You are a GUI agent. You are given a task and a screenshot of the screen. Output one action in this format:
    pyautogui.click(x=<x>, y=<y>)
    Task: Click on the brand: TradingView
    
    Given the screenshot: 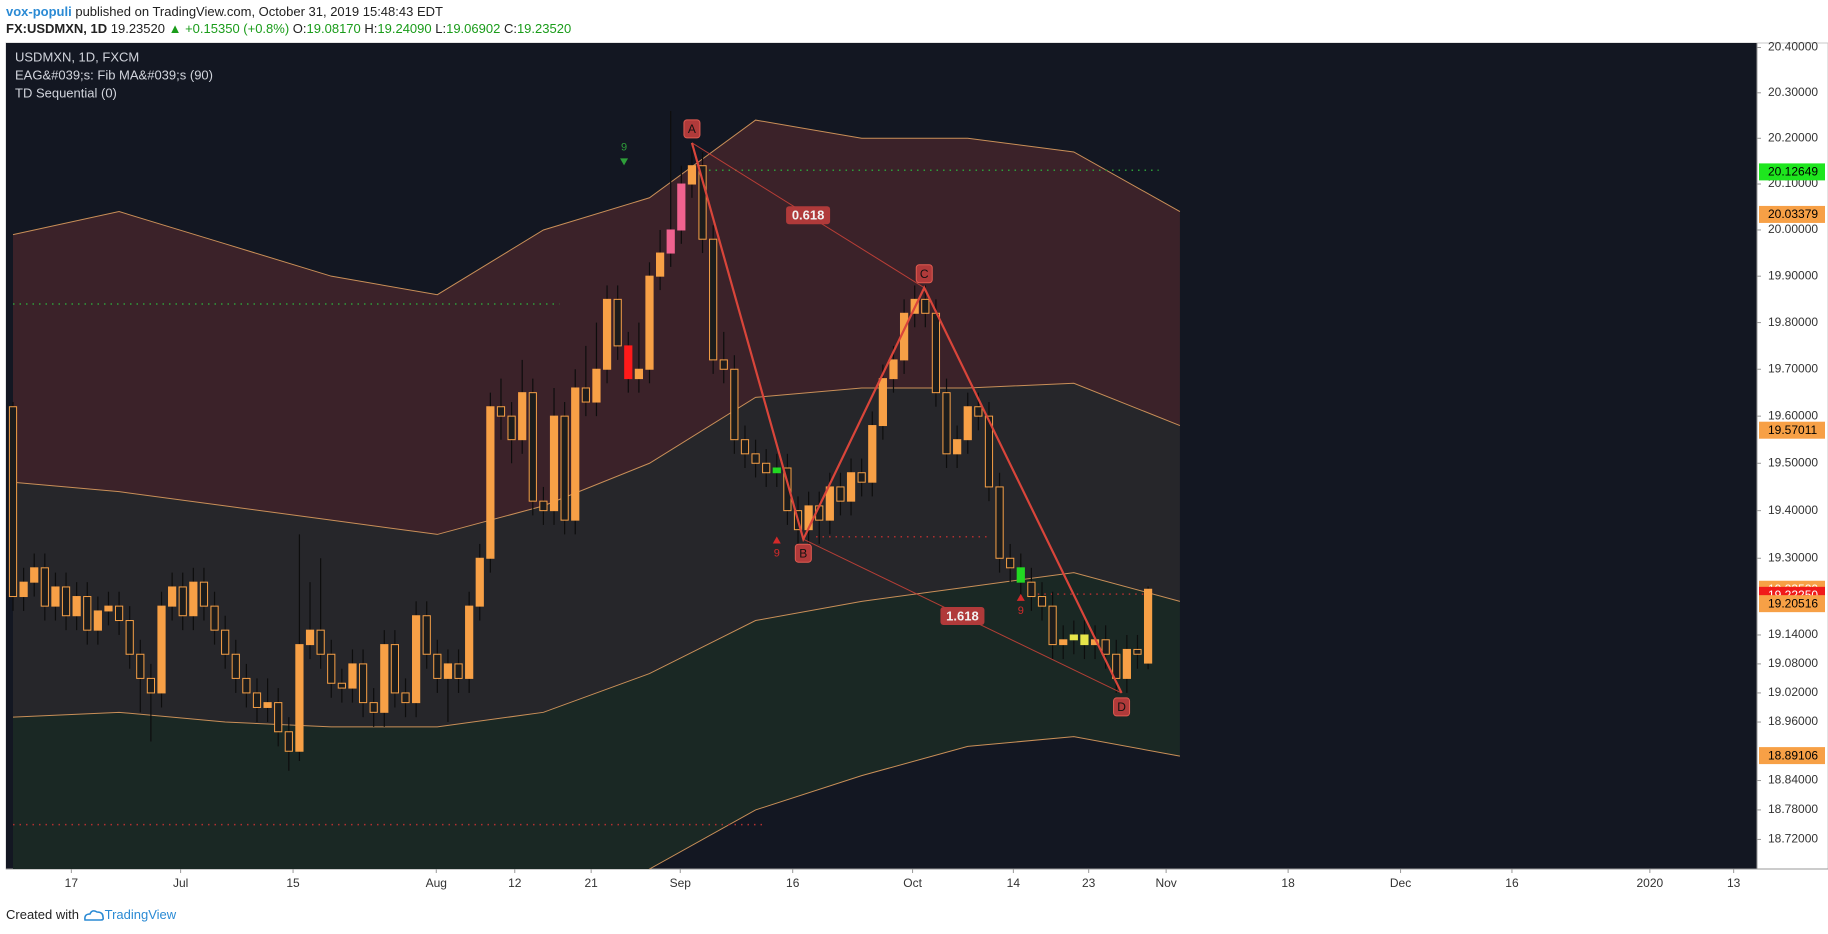 What is the action you would take?
    pyautogui.click(x=140, y=914)
    